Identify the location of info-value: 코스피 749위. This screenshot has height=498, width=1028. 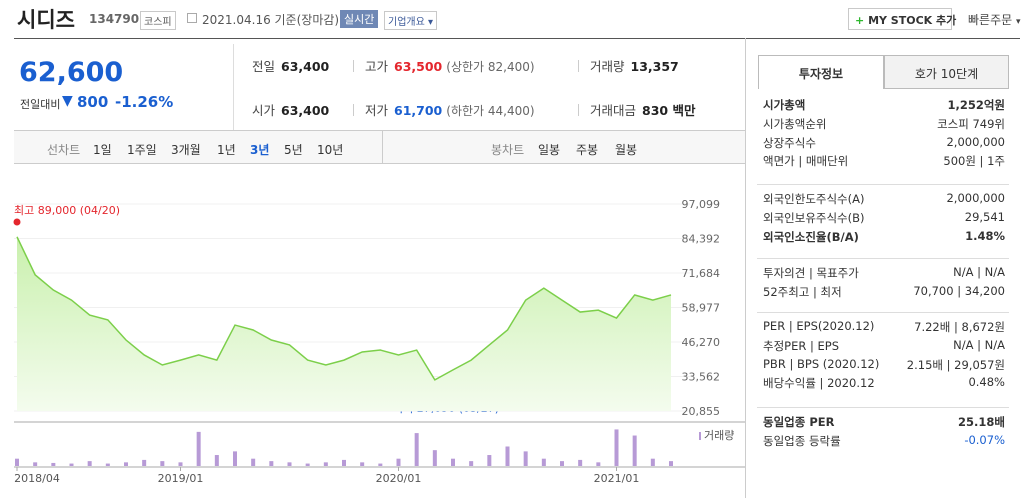
(971, 123).